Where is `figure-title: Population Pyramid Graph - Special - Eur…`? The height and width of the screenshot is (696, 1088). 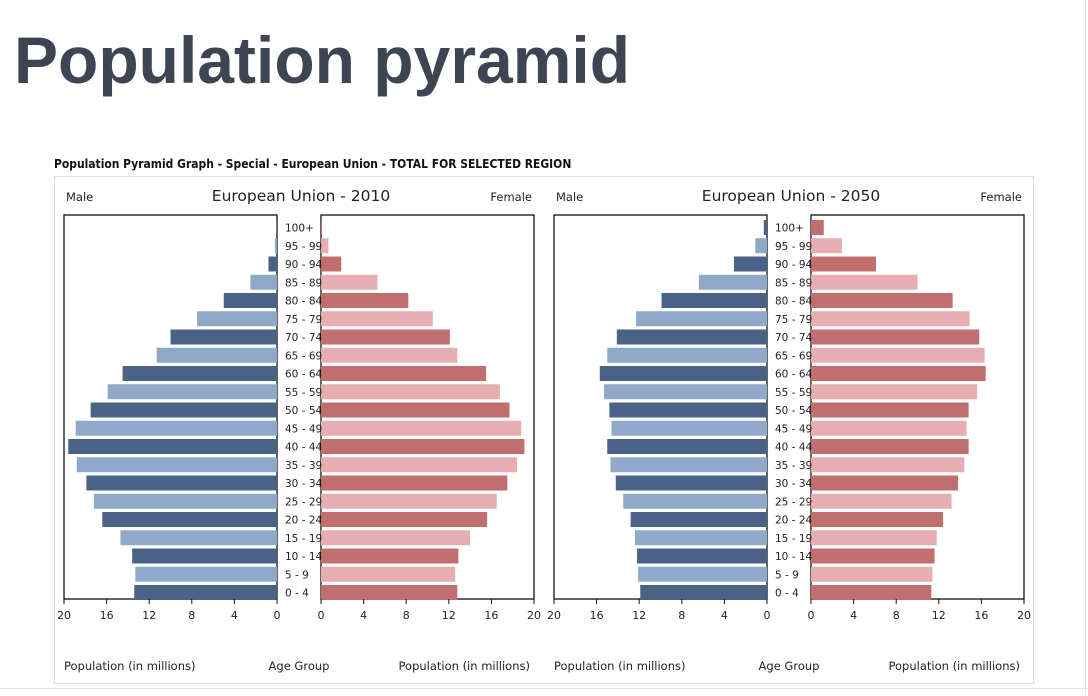 figure-title: Population Pyramid Graph - Special - Eur… is located at coordinates (313, 163).